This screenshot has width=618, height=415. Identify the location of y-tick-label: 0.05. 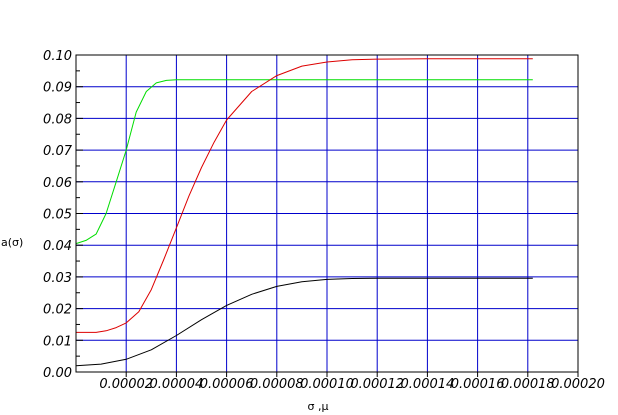
(57, 215).